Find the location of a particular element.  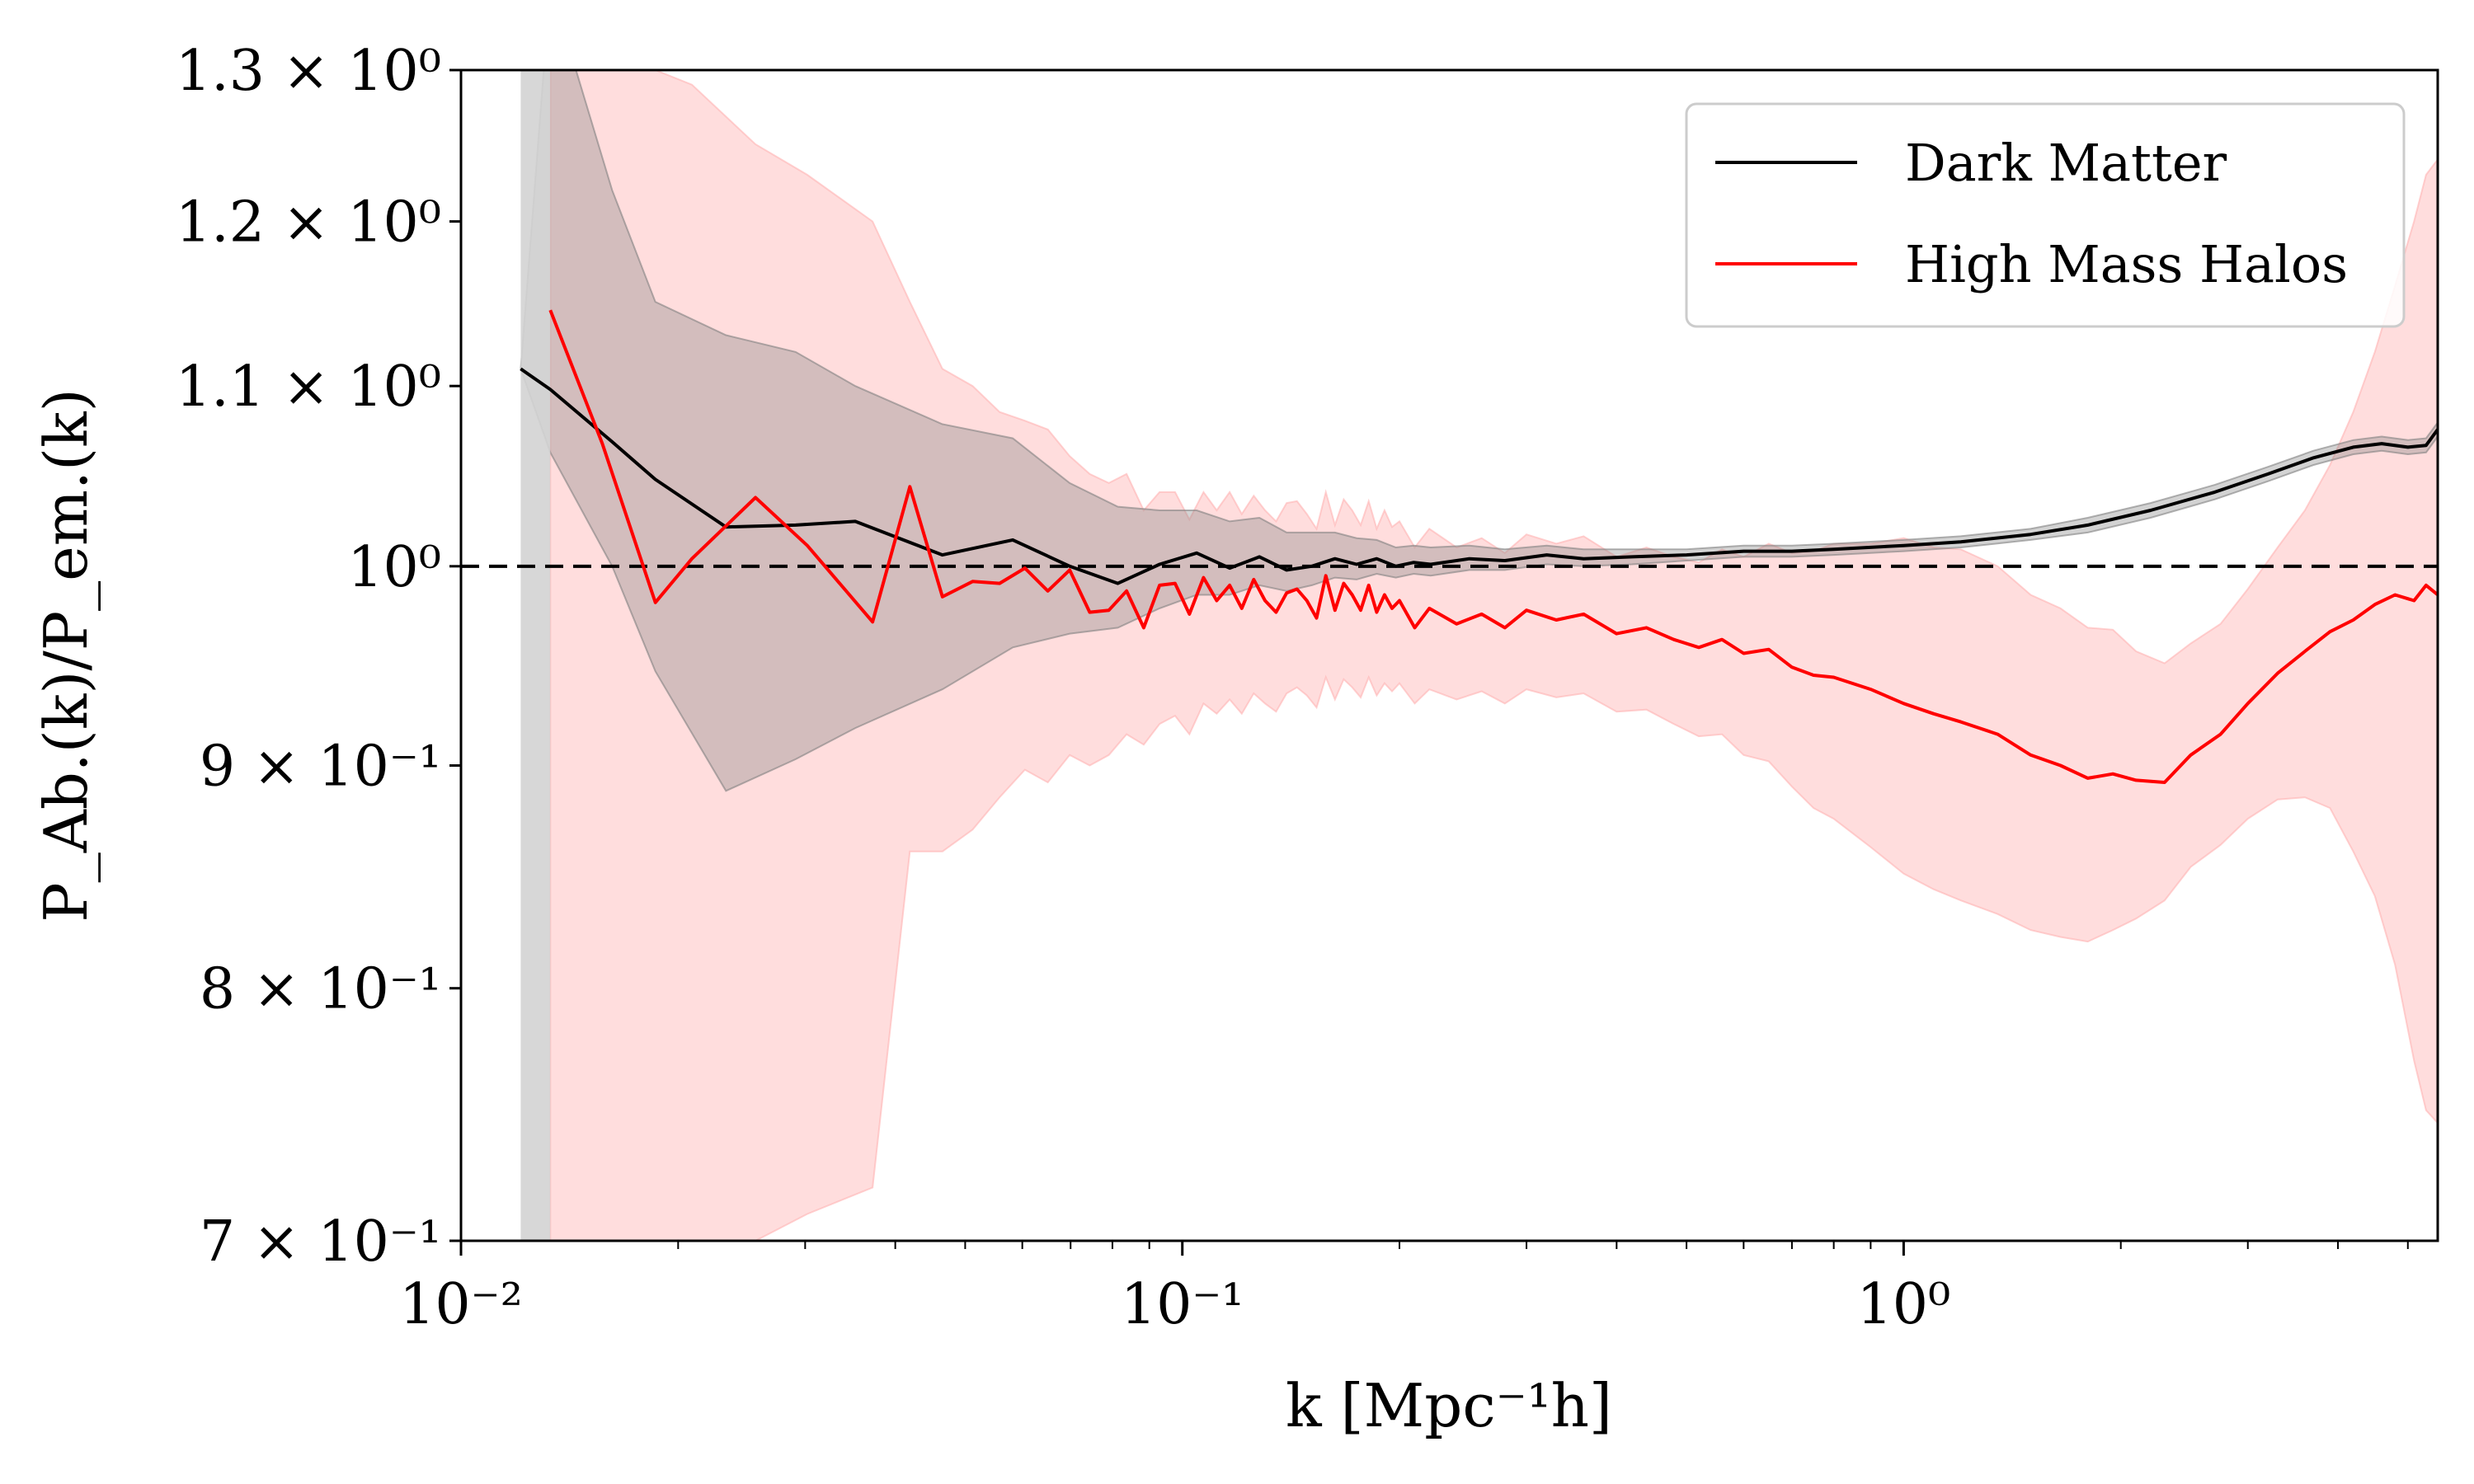

legend-label-high-mass-halos: High Mass Halos is located at coordinates (2126, 264).